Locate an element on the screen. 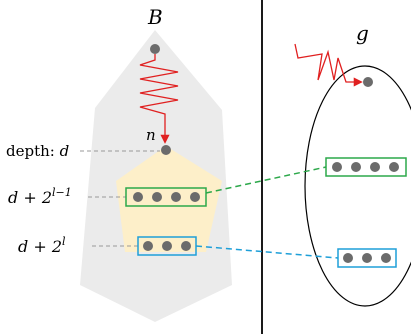 Image resolution: width=411 pixels, height=334 pixels. subtree-region is located at coordinates (169, 199).